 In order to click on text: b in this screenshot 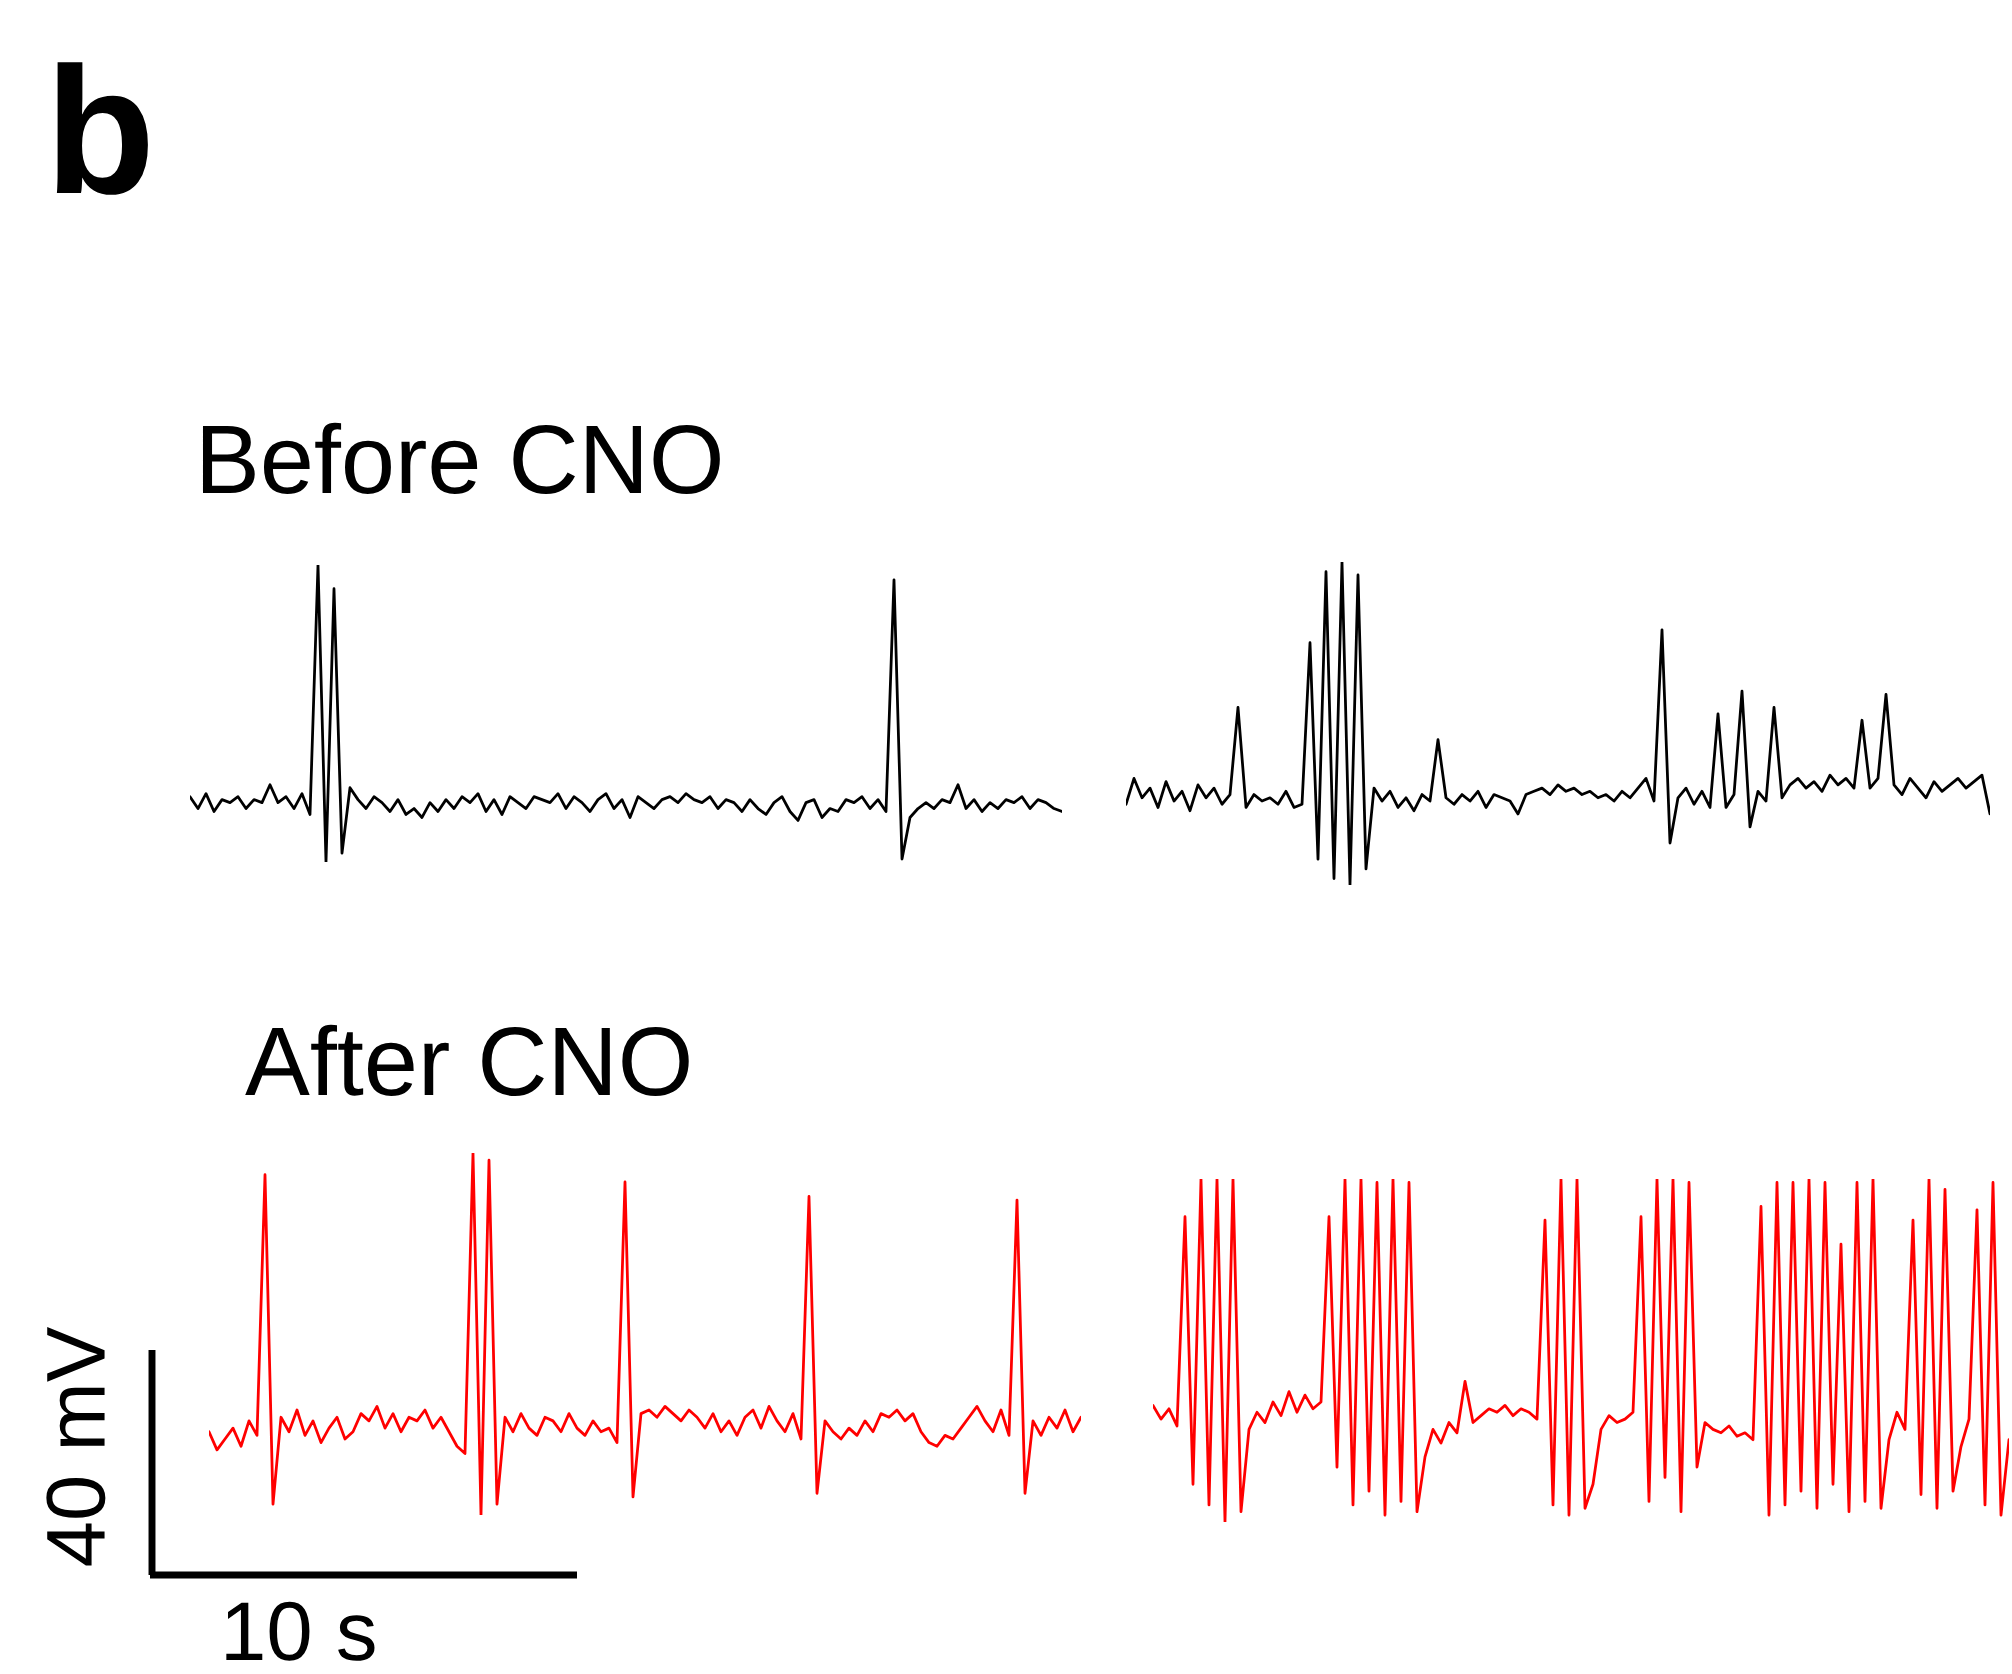, I will do `click(102, 128)`.